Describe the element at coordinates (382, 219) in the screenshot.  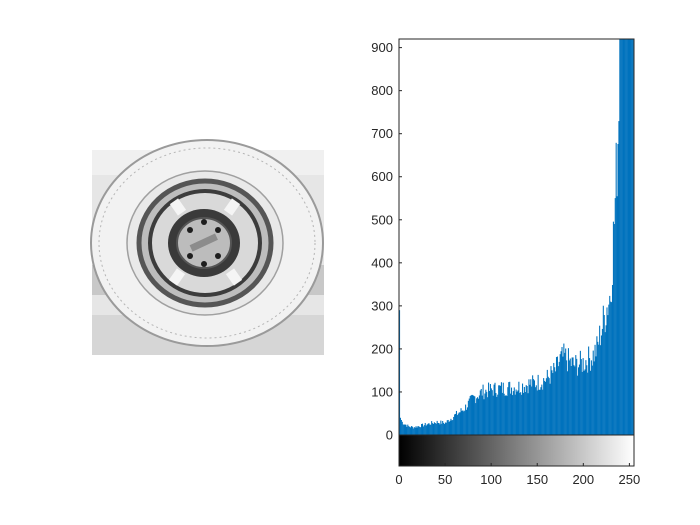
I see `y-tick-label: 500` at that location.